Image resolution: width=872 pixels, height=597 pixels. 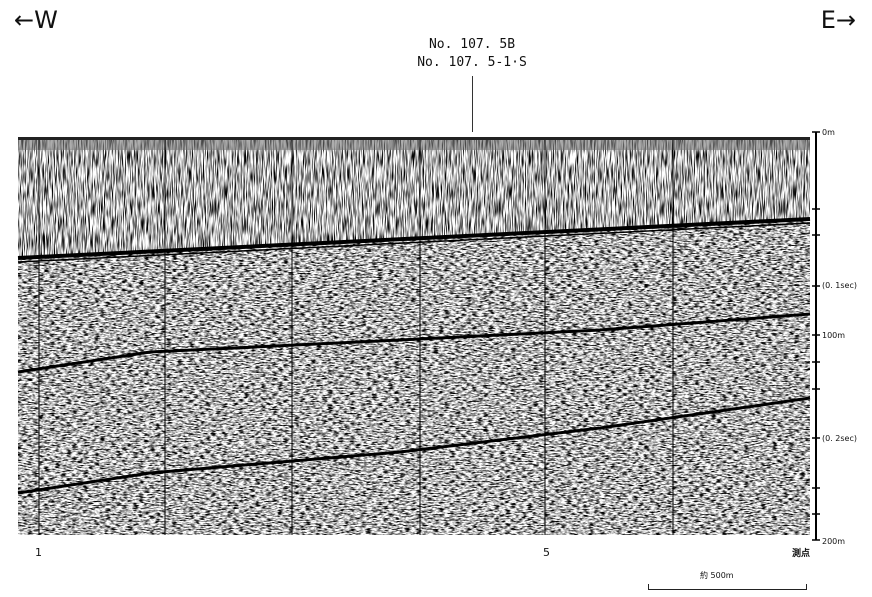 What do you see at coordinates (838, 20) in the screenshot?
I see `east-direction-label: E→` at bounding box center [838, 20].